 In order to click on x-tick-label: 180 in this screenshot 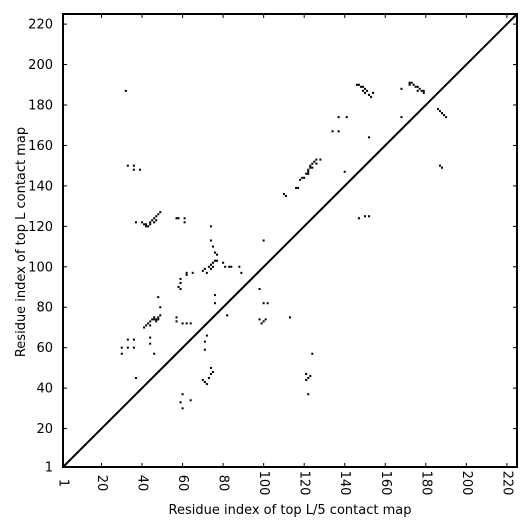, I will do `click(425, 483)`.